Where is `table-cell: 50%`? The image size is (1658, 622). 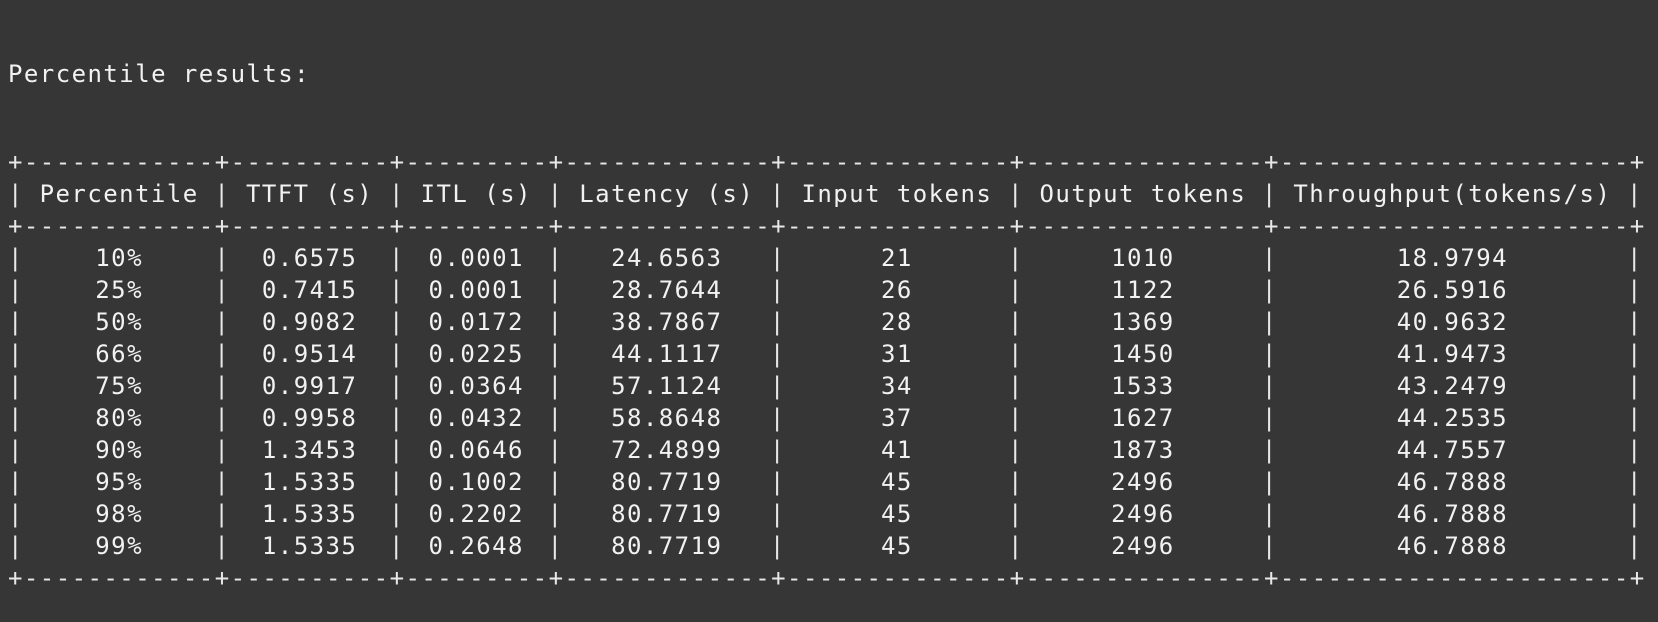 table-cell: 50% is located at coordinates (119, 322).